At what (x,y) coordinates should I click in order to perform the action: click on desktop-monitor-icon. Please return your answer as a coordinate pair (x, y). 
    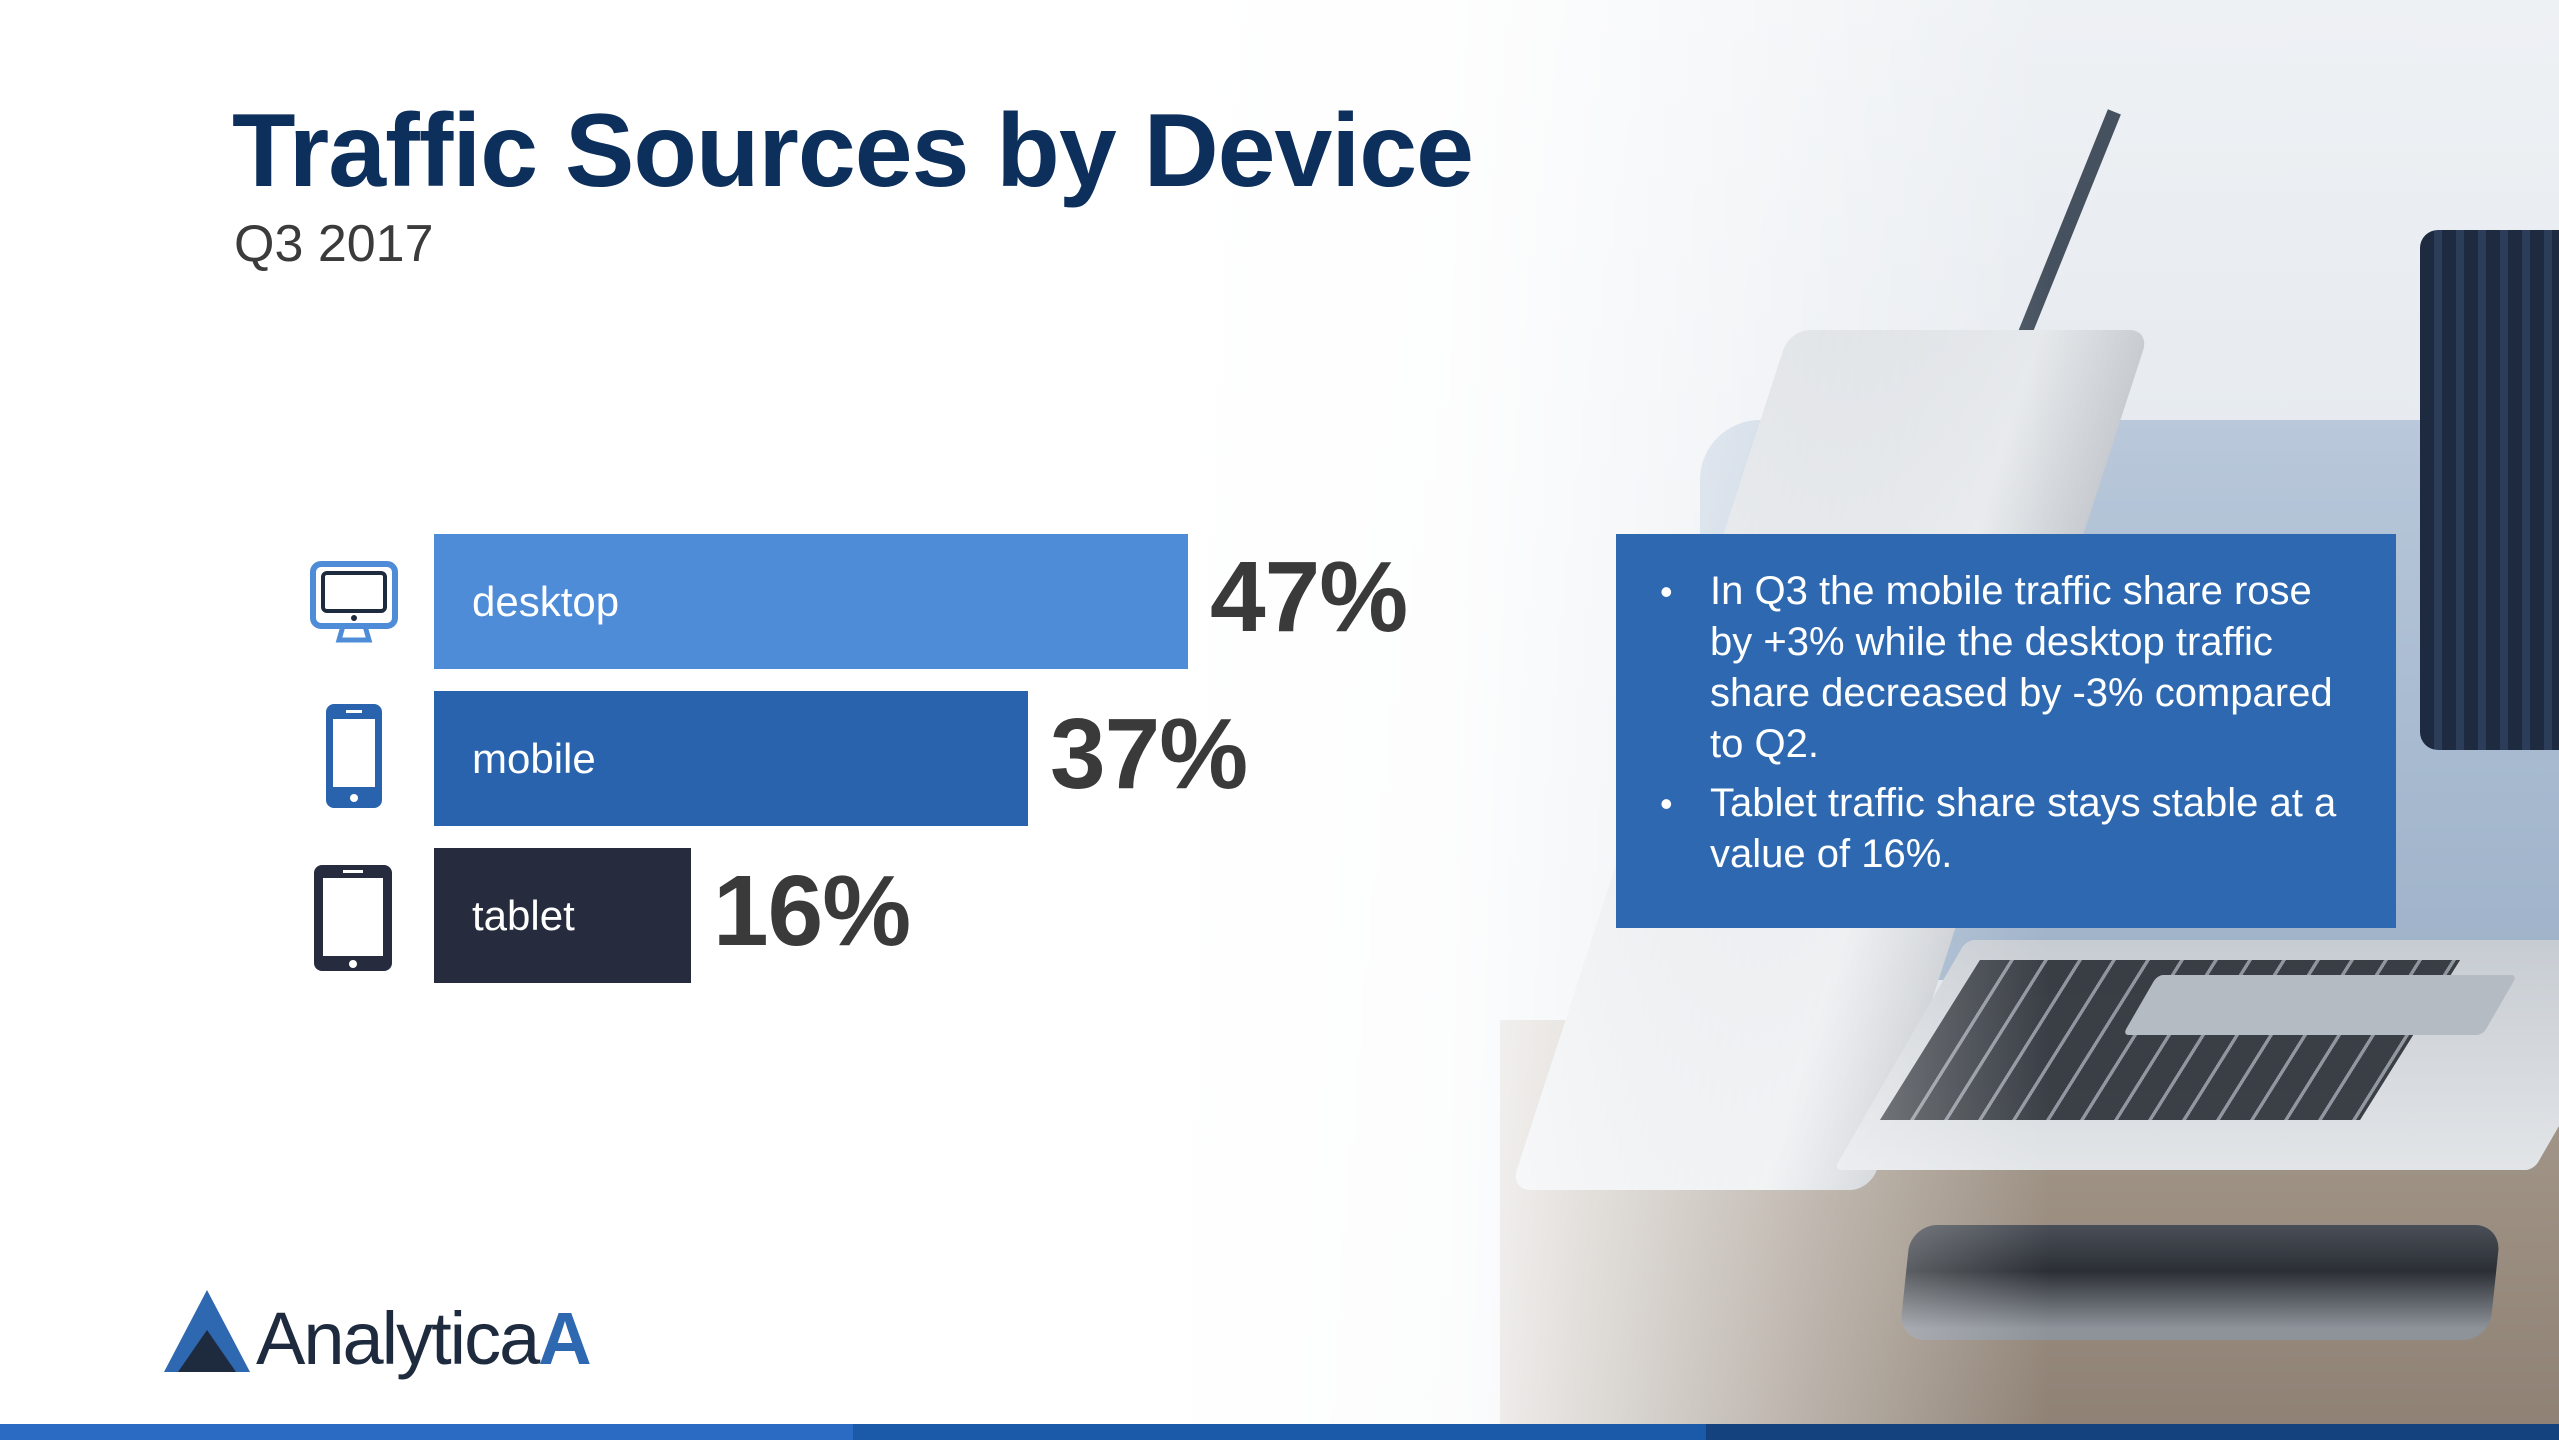
    Looking at the image, I should click on (354, 604).